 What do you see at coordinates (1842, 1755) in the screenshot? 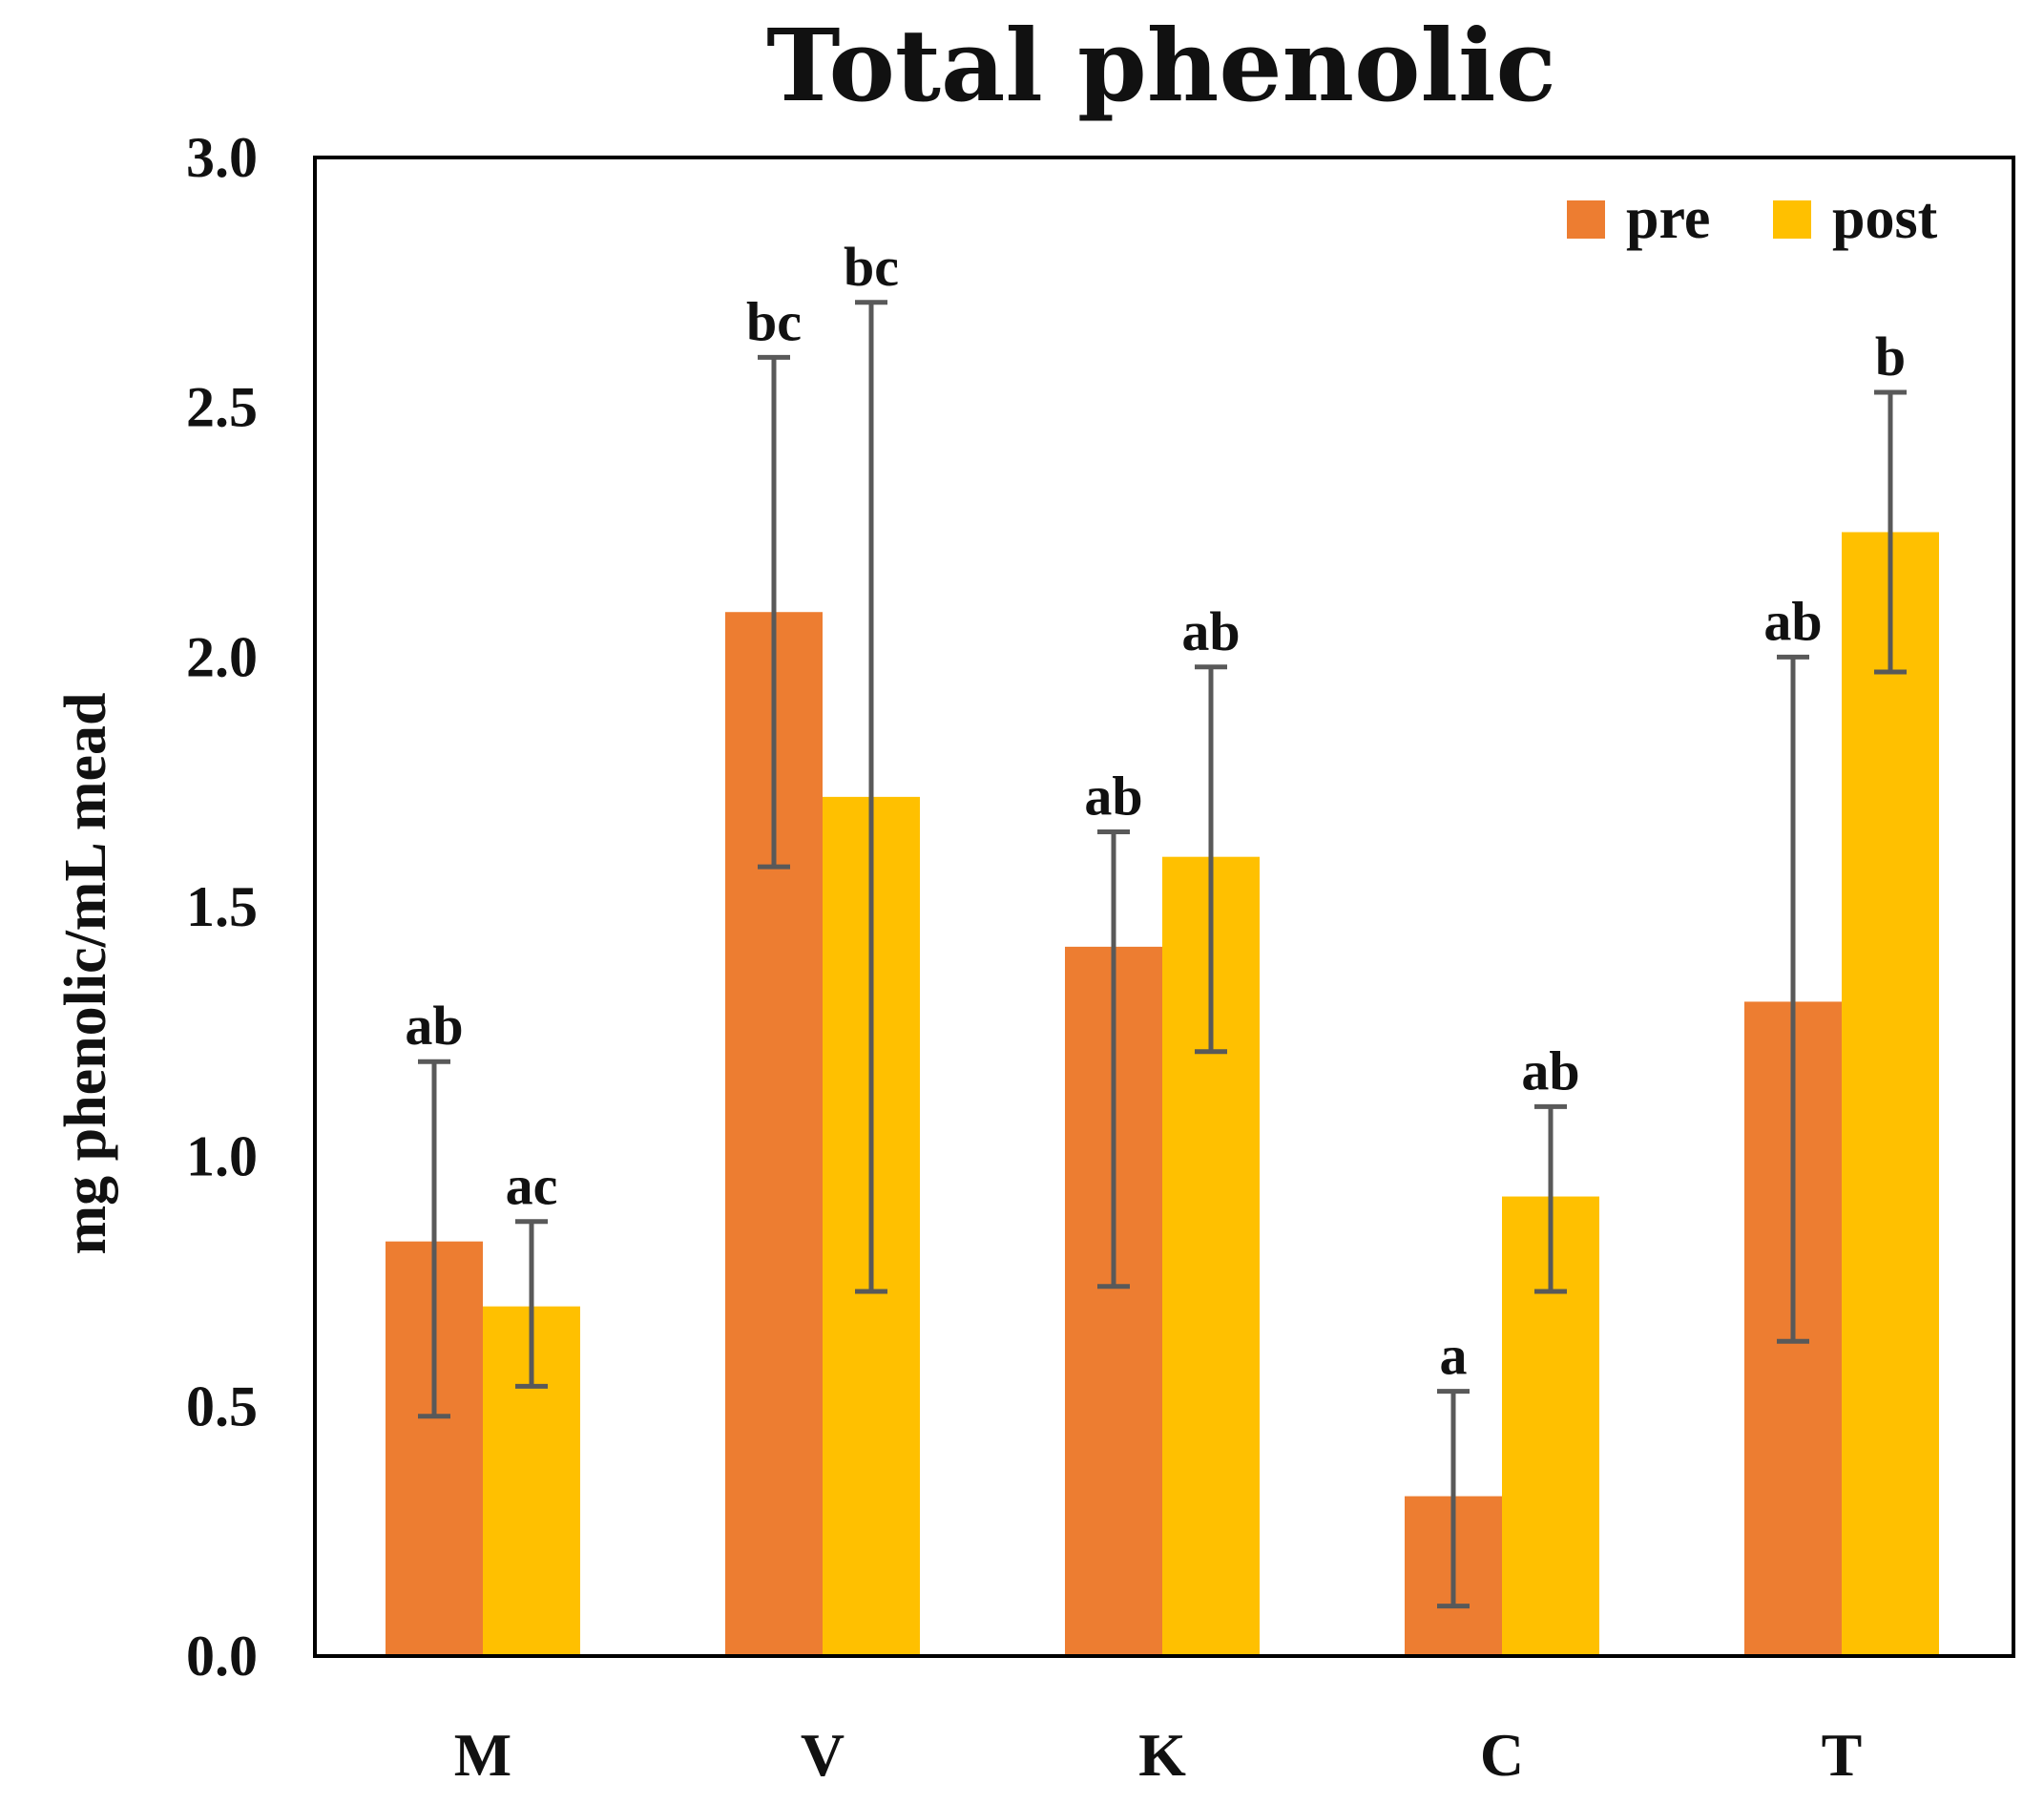
I see `x-tick-label-T: T` at bounding box center [1842, 1755].